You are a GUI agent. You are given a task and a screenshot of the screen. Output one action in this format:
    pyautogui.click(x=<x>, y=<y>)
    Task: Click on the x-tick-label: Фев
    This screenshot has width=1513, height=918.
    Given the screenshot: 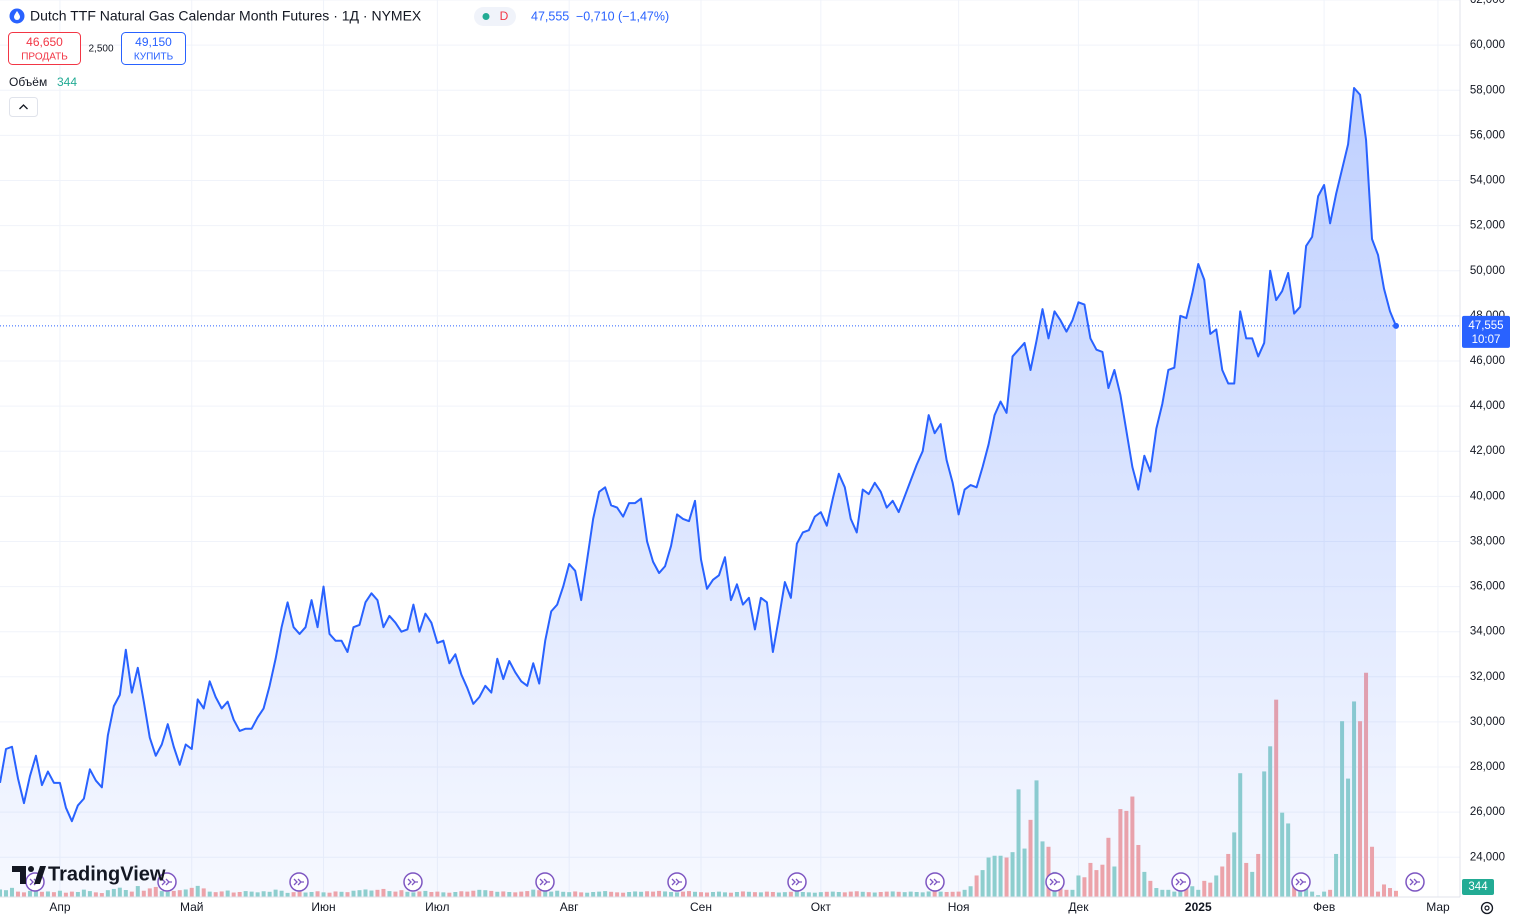 What is the action you would take?
    pyautogui.click(x=1324, y=907)
    